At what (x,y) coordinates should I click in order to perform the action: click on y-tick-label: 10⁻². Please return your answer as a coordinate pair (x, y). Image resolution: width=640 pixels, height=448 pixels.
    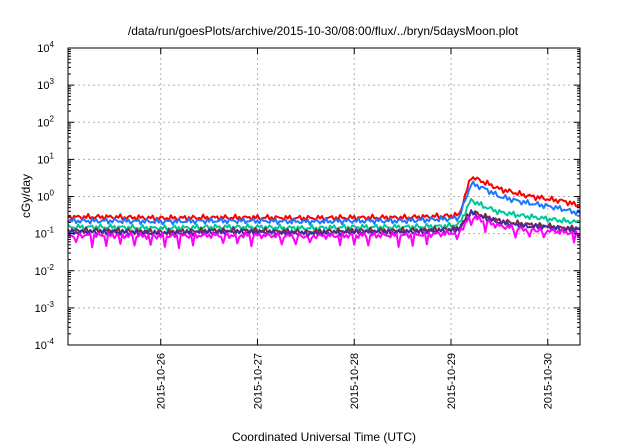
    Looking at the image, I should click on (45, 270).